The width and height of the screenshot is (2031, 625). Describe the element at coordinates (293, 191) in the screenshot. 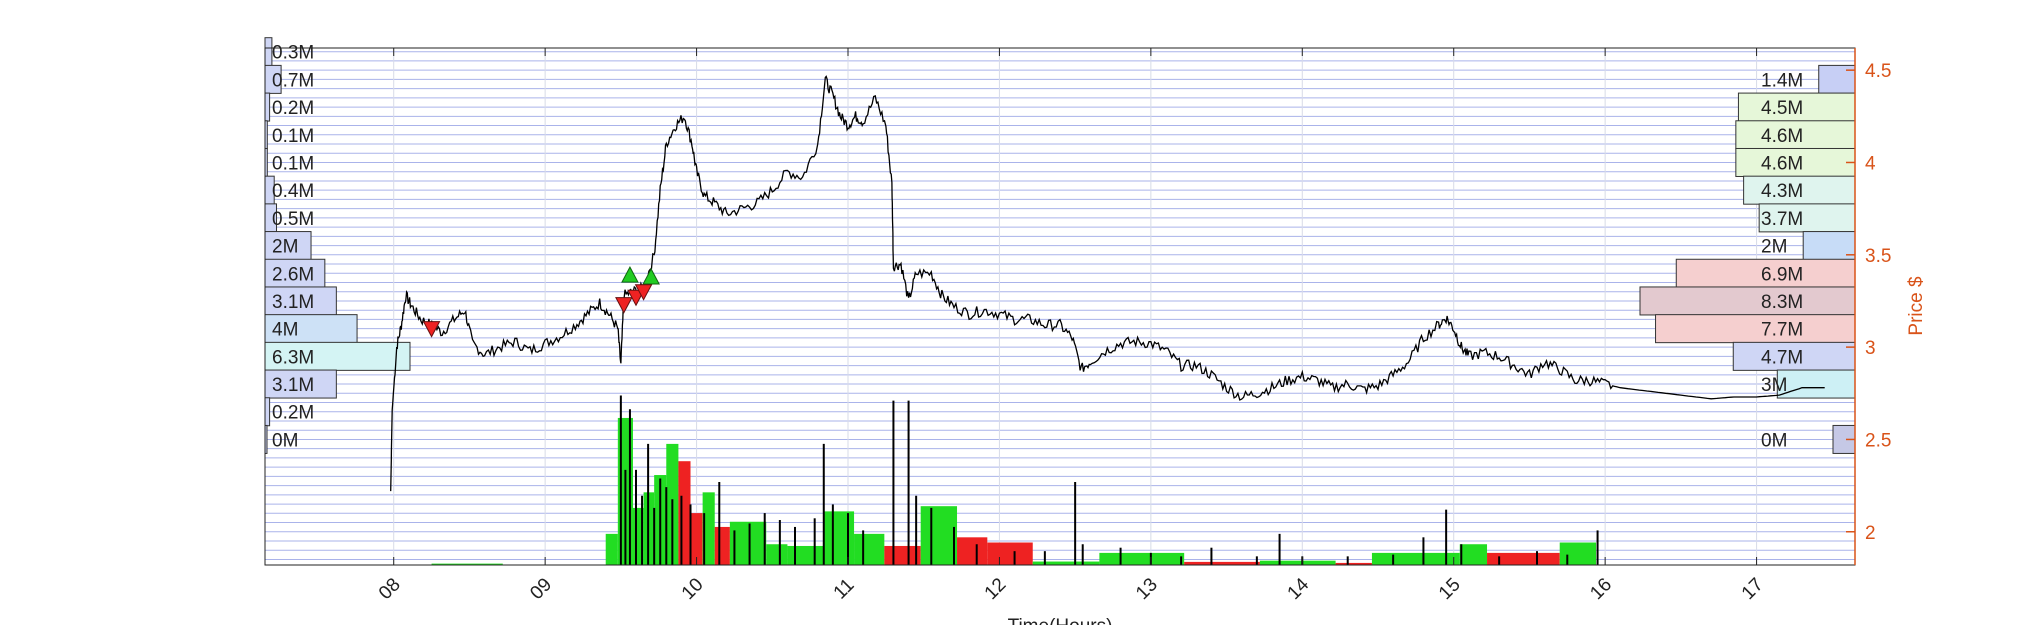

I see `volume-profile-left-label: 0.4M` at that location.